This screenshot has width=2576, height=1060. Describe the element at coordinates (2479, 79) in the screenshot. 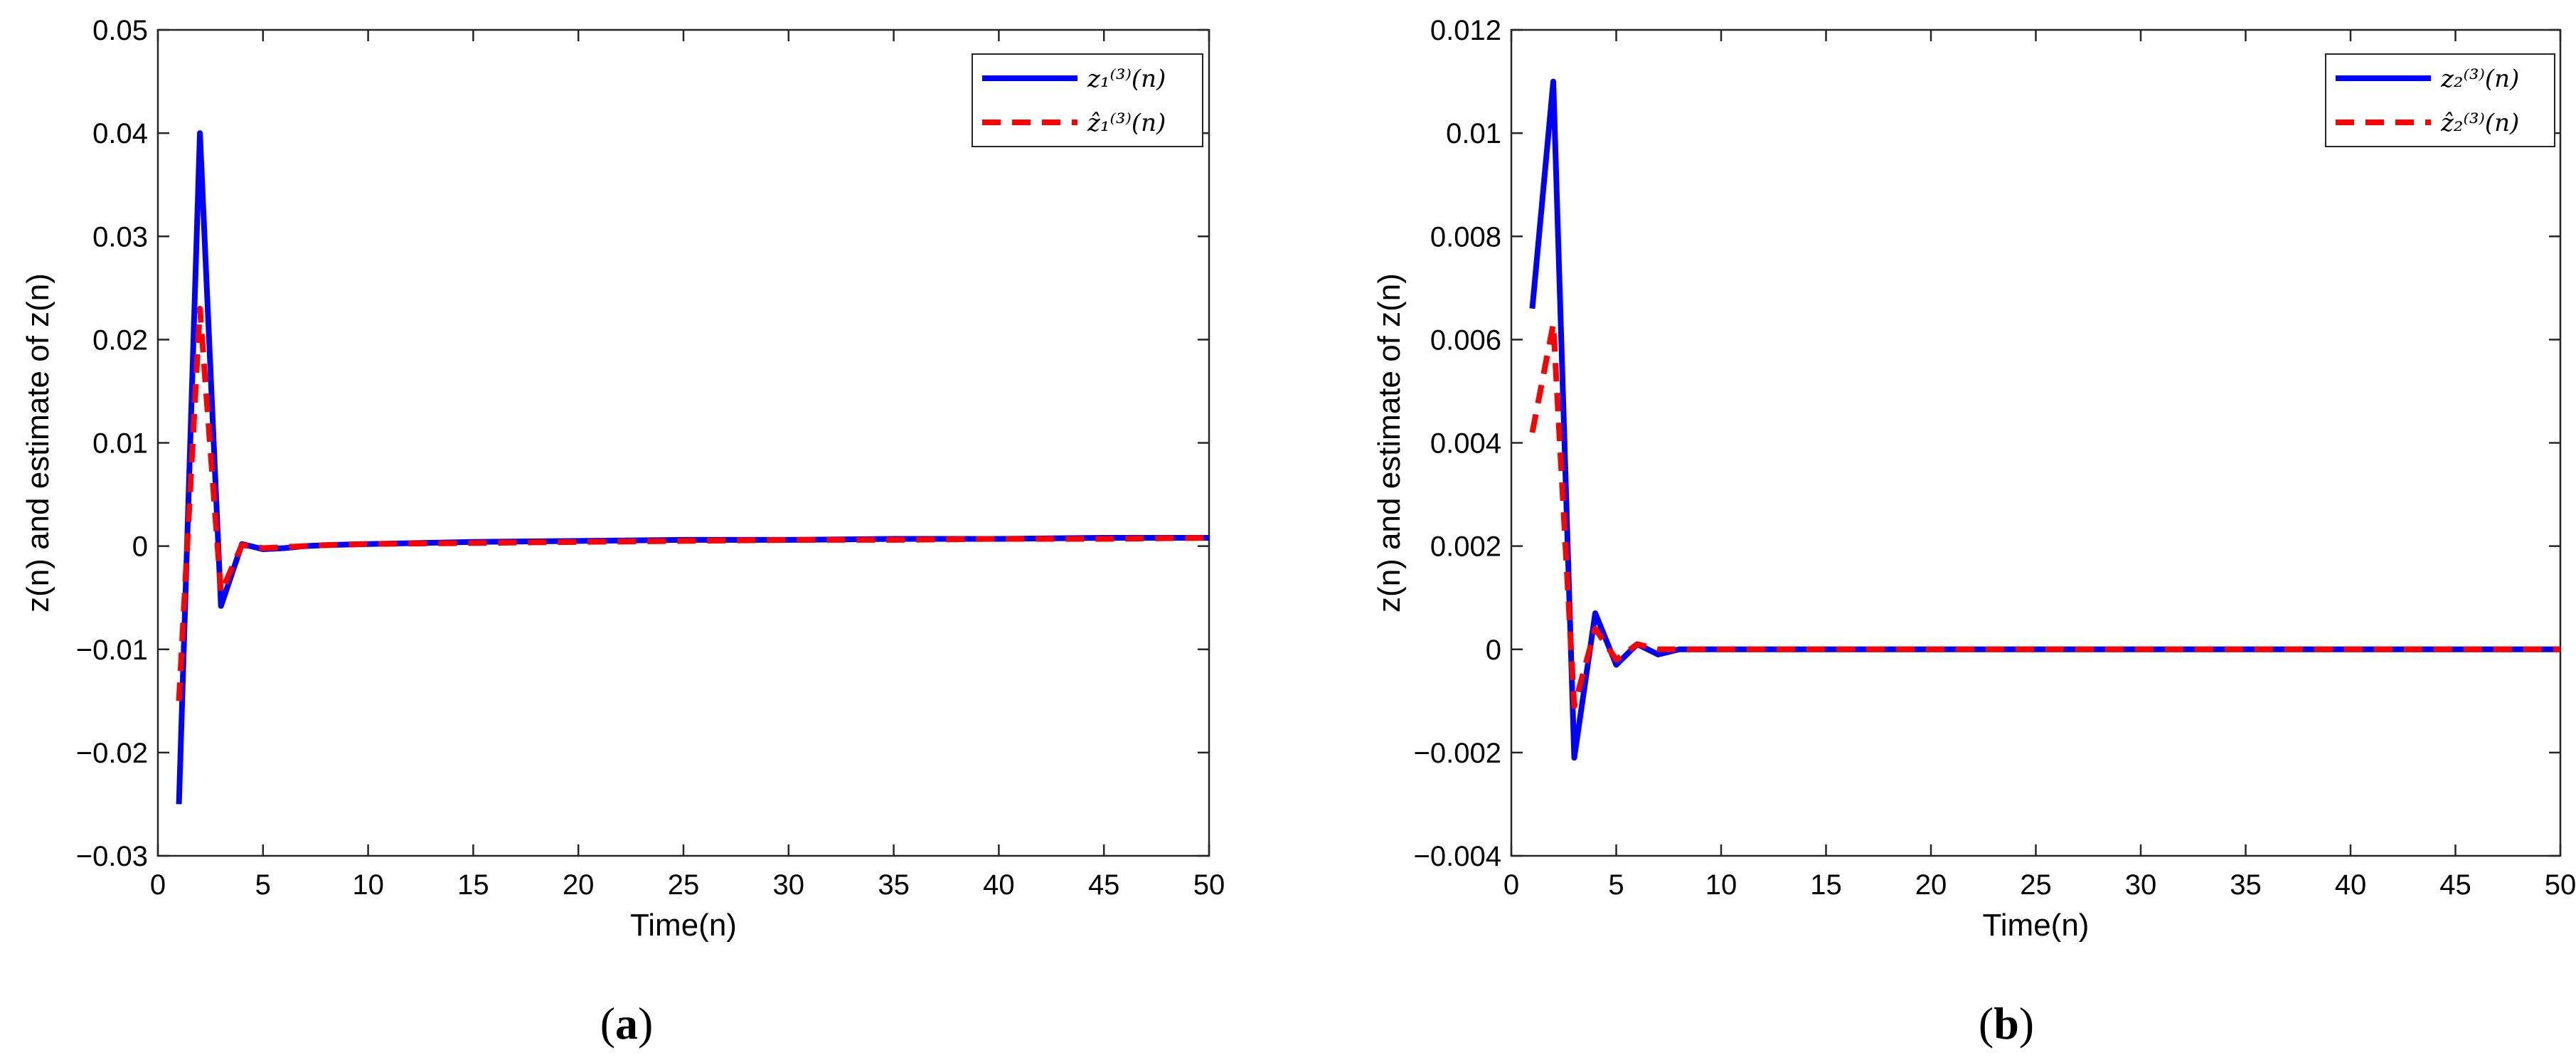

I see `legend-label: z₂⁽³⁾(n)` at that location.